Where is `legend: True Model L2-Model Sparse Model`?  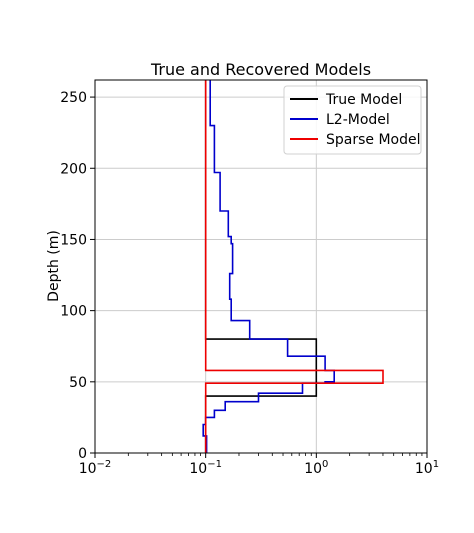
legend: True Model L2-Model Sparse Model is located at coordinates (352, 120).